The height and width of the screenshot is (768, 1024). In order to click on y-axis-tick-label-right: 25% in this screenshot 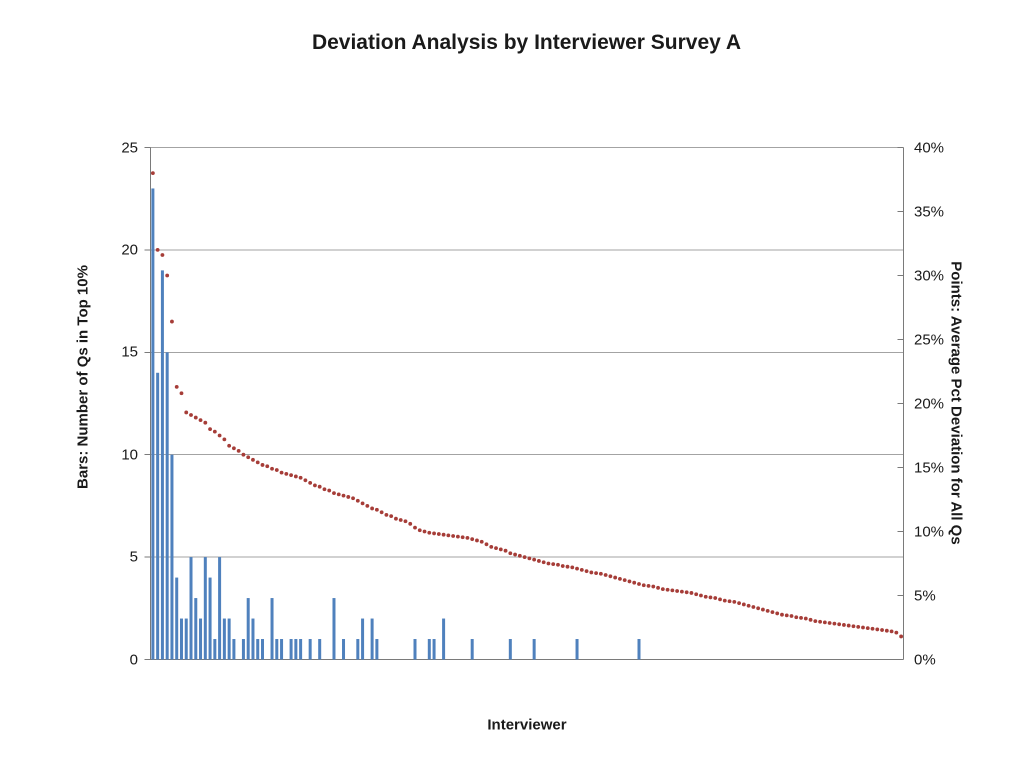, I will do `click(929, 339)`.